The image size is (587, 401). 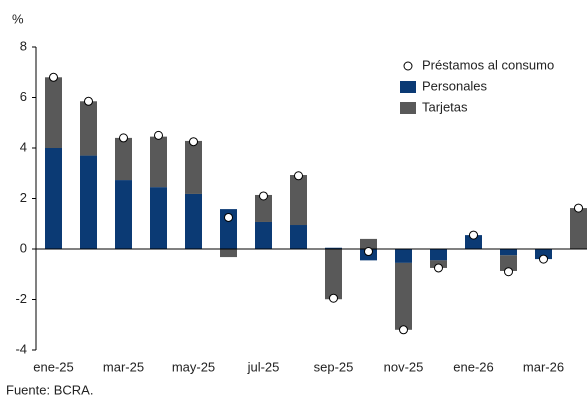 I want to click on x-tick-label: jul-25, so click(x=263, y=366).